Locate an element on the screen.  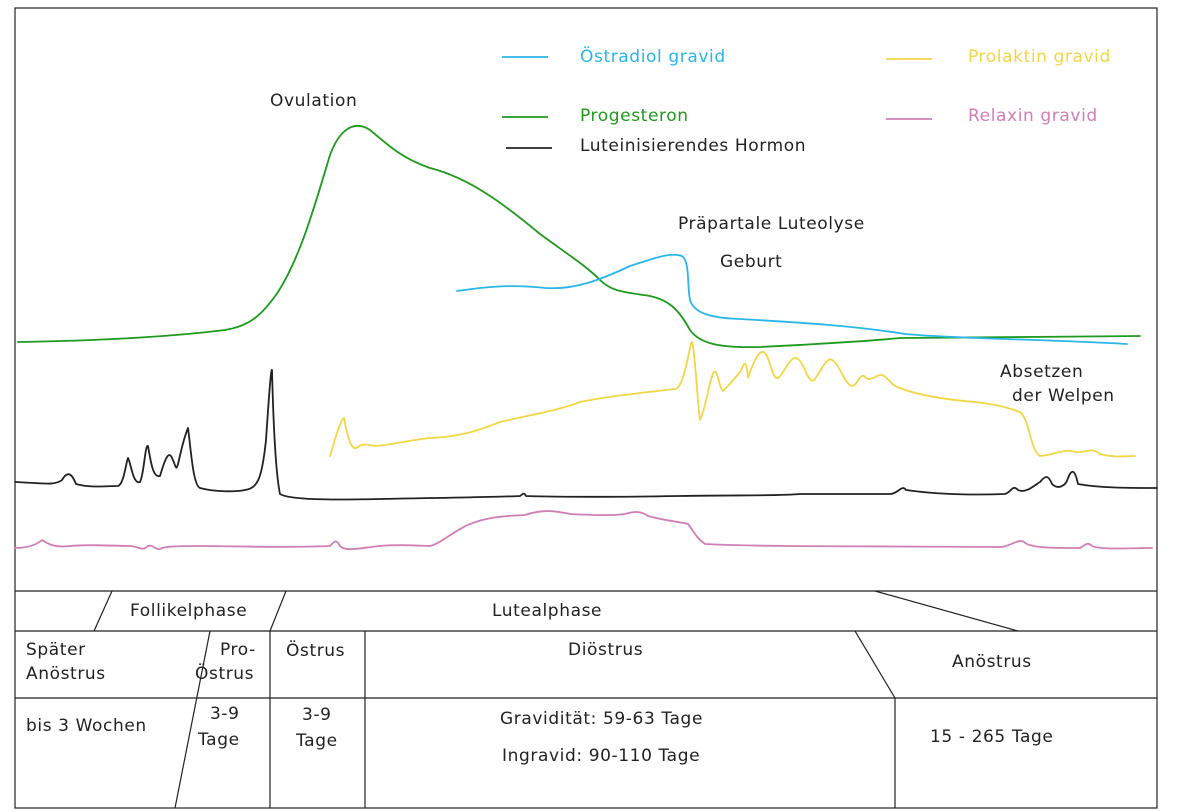
luteolyse-label: Präpartale Luteolyse is located at coordinates (771, 224).